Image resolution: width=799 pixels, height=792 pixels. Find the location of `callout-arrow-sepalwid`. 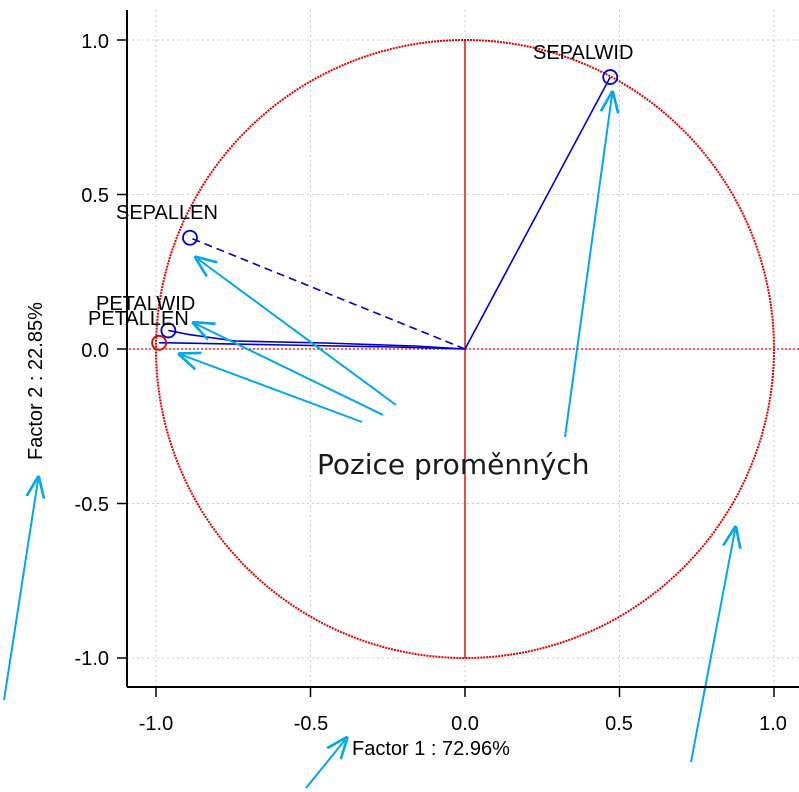

callout-arrow-sepalwid is located at coordinates (588, 266).